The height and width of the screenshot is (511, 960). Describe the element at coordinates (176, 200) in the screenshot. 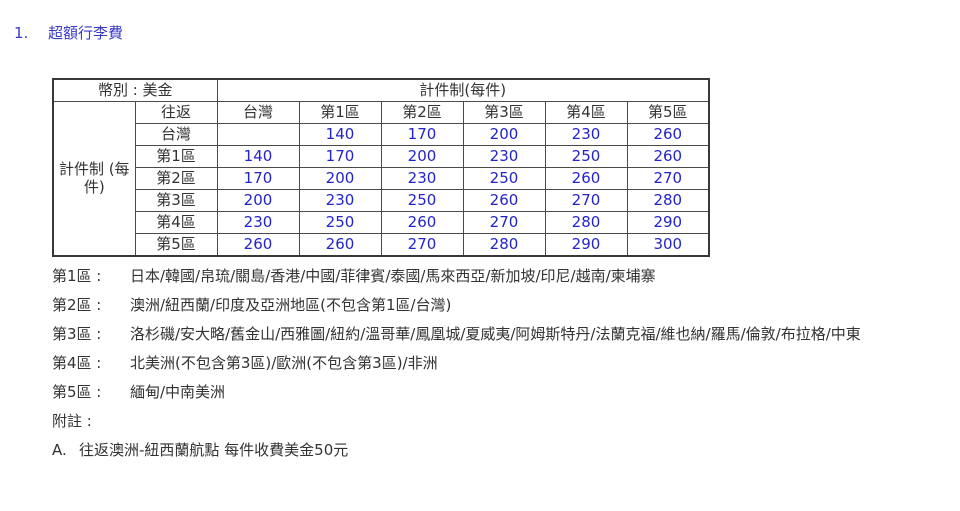

I see `row-label: 第3區` at that location.